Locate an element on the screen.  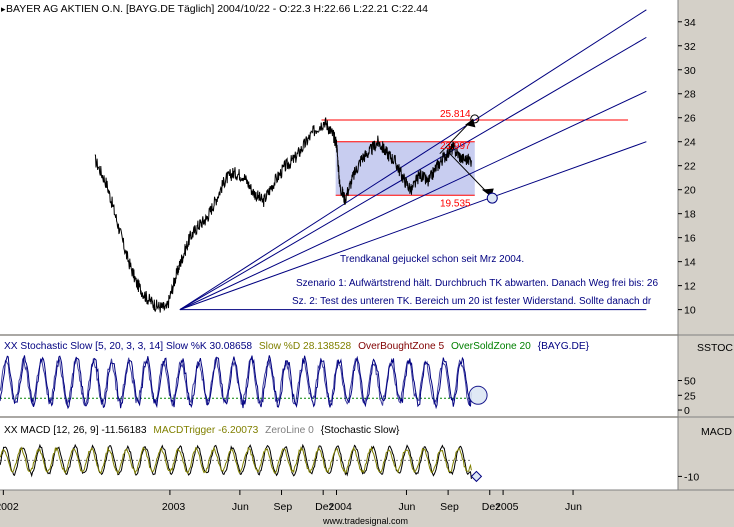
price-y-tick-label: 24 is located at coordinates (690, 143).